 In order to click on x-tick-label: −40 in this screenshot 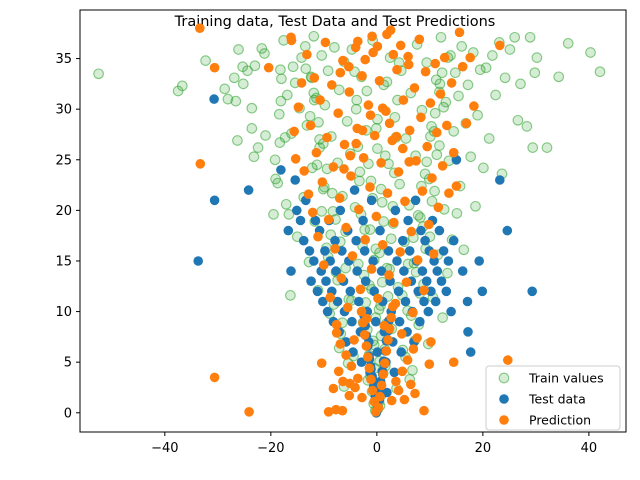, I will do `click(164, 448)`.